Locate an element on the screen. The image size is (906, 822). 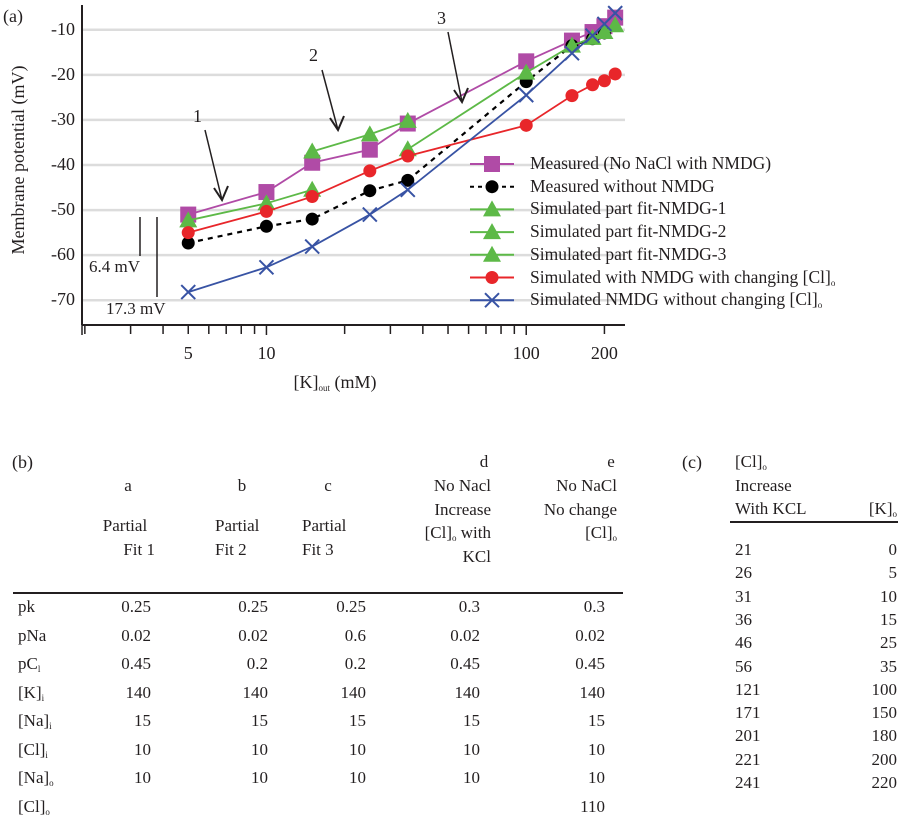
table-cell: 5 is located at coordinates (893, 573).